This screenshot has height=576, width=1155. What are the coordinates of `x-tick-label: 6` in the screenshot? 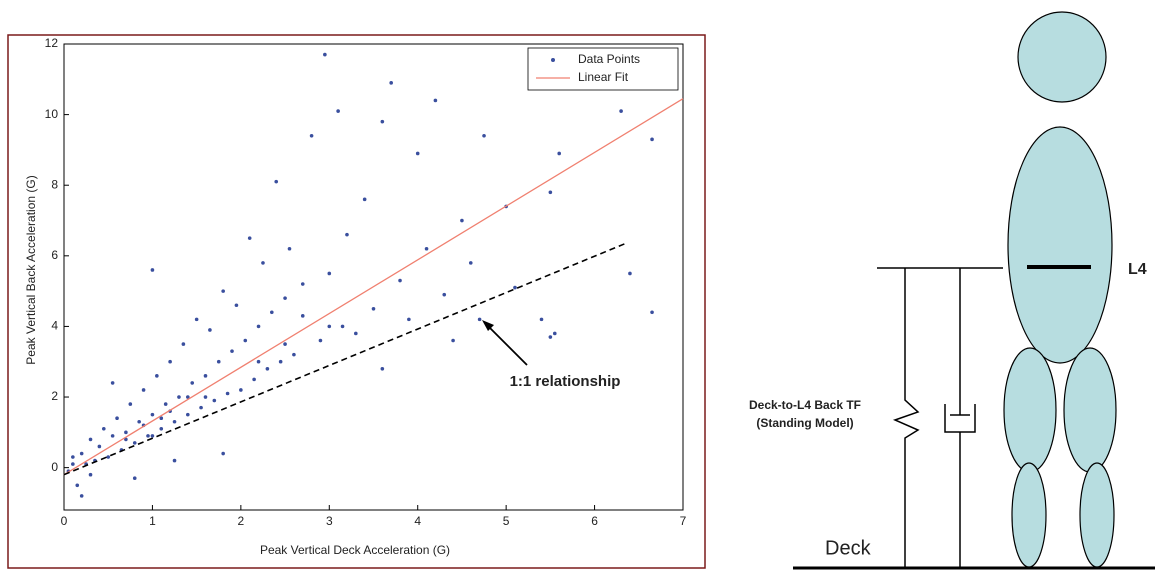 It's located at (594, 521).